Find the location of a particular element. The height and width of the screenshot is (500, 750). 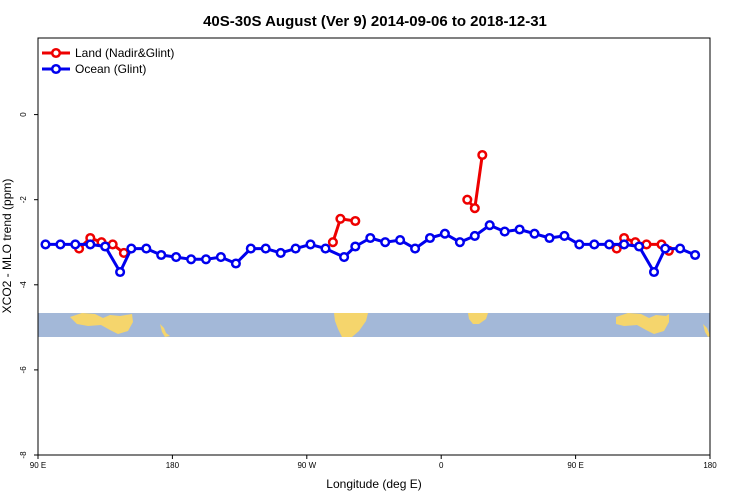

x-tick-label: 90 W is located at coordinates (306, 465).